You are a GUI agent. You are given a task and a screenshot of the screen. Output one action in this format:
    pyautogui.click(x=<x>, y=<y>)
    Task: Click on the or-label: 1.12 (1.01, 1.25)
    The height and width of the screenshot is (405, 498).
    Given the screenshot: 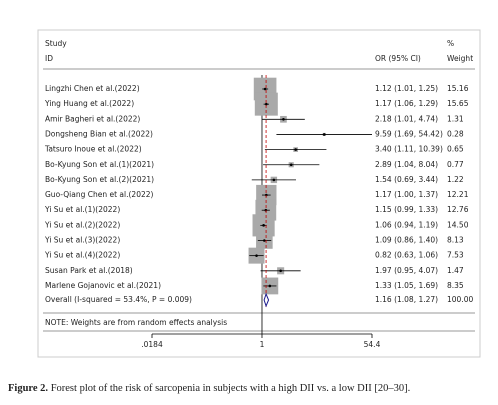 What is the action you would take?
    pyautogui.click(x=406, y=88)
    